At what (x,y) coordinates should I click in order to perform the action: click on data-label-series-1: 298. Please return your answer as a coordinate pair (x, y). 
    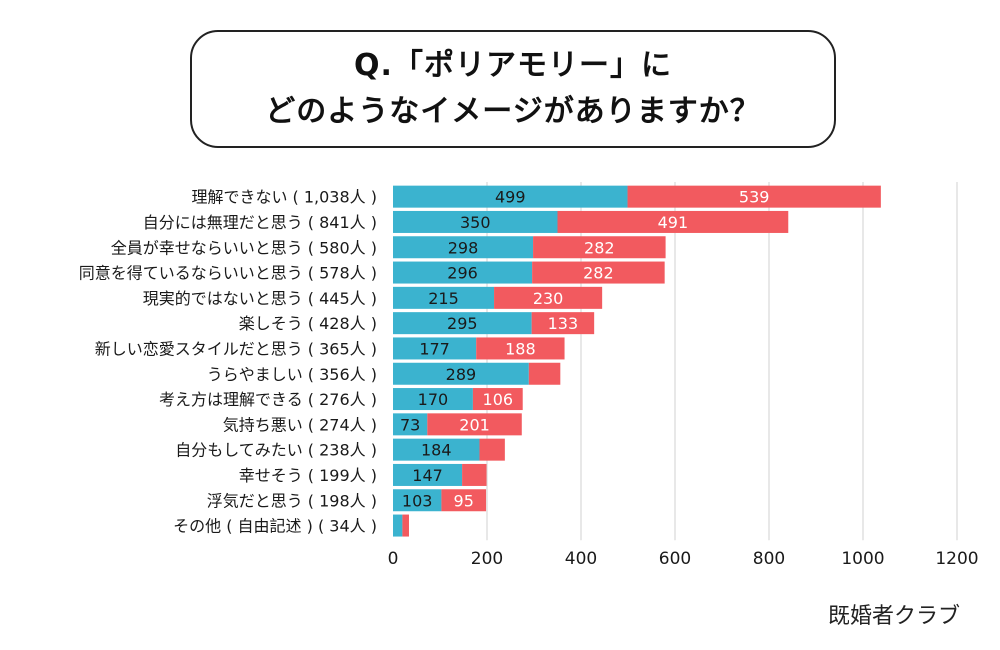
    Looking at the image, I should click on (463, 247).